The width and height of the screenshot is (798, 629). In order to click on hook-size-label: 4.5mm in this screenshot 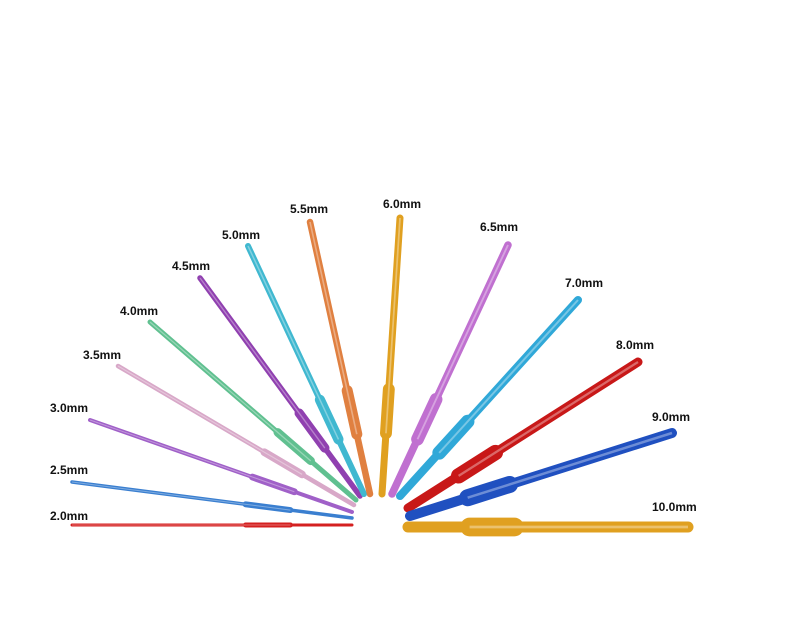, I will do `click(191, 266)`.